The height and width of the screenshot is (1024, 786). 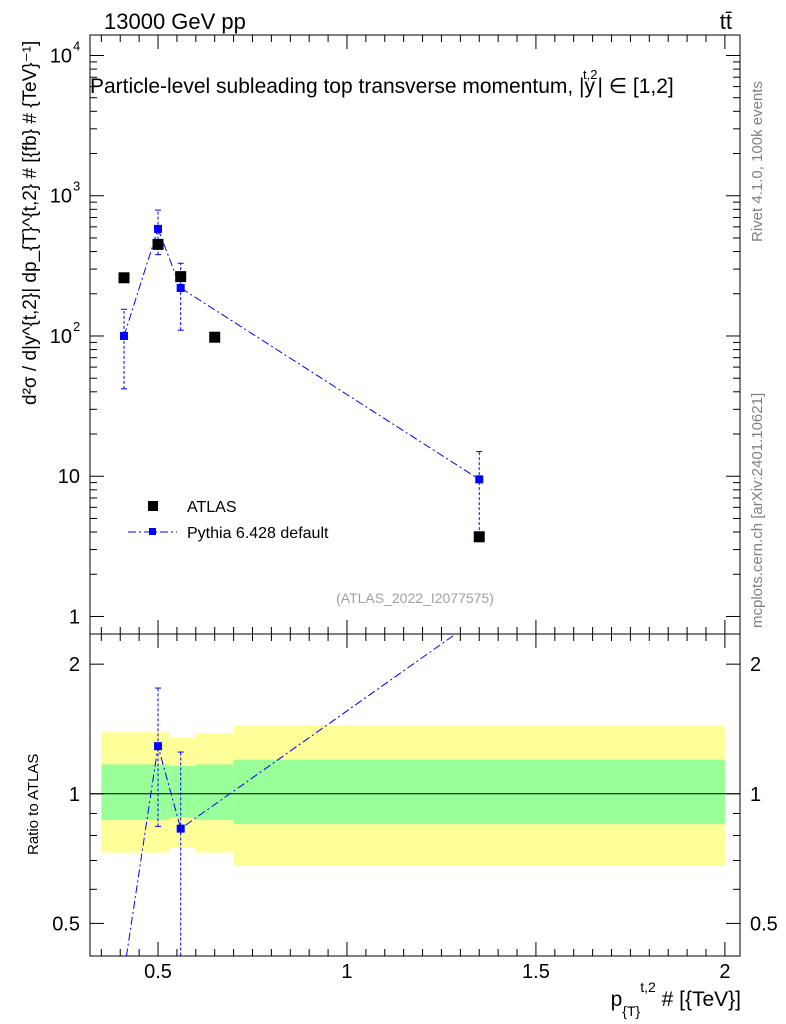 What do you see at coordinates (153, 506) in the screenshot?
I see `legend-marker-atlas` at bounding box center [153, 506].